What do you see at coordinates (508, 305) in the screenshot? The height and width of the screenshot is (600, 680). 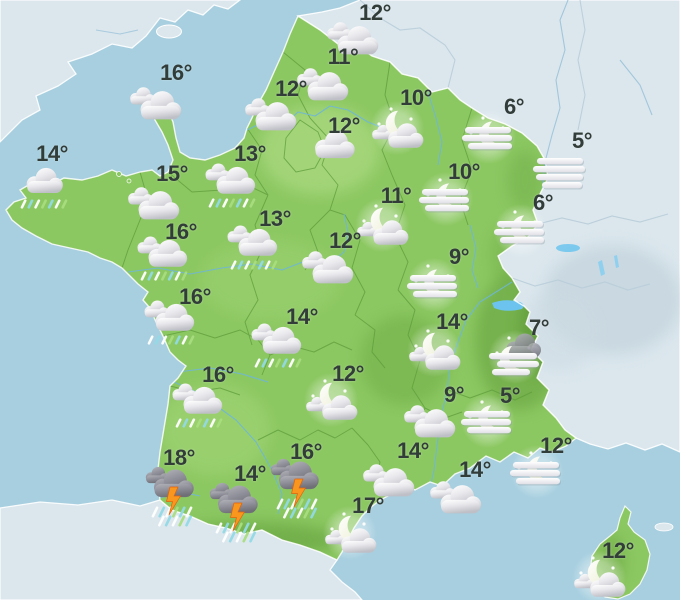 I see `lake-geneva` at bounding box center [508, 305].